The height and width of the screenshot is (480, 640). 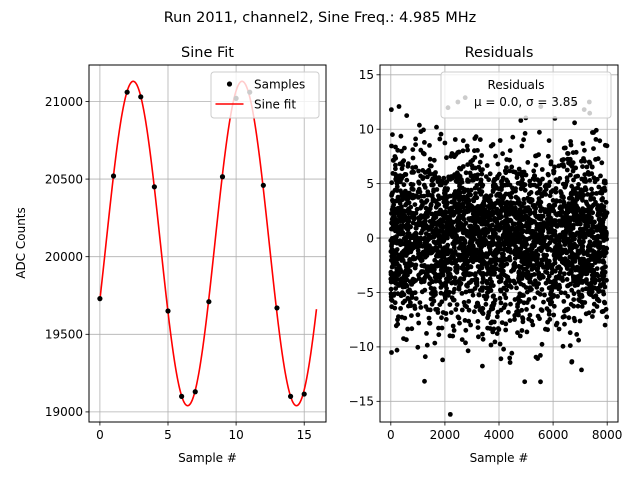 What do you see at coordinates (207, 458) in the screenshot?
I see `x-axis-label-sine-fit: Sample #` at bounding box center [207, 458].